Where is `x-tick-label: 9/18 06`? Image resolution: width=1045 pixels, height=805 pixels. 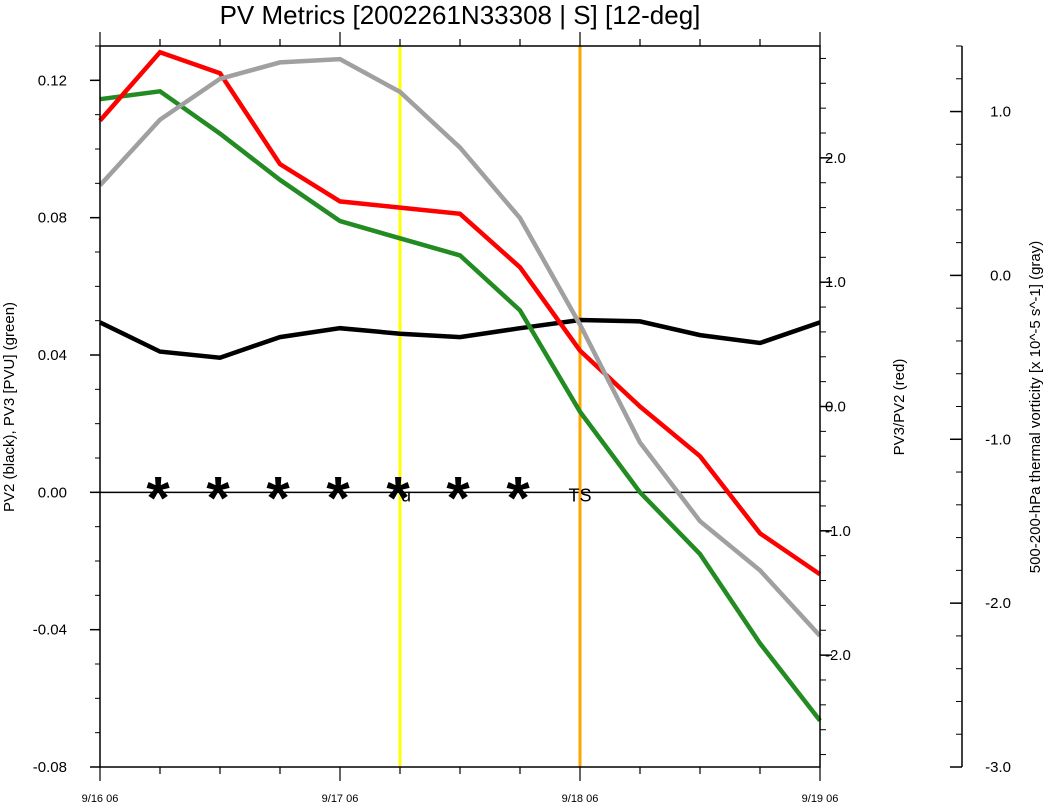
x-tick-label: 9/18 06 is located at coordinates (580, 799).